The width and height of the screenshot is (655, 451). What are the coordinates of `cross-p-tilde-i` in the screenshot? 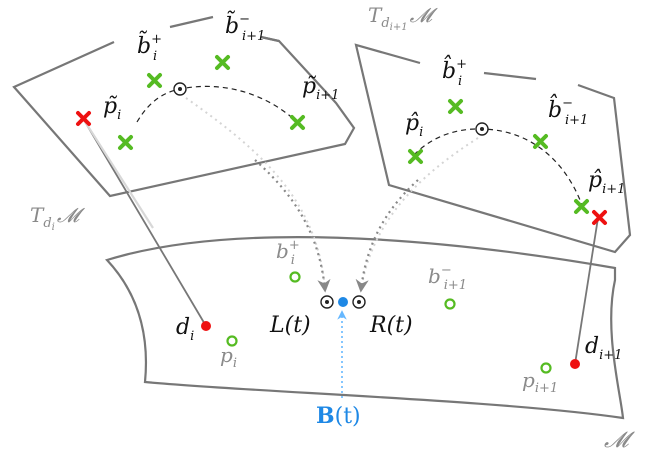 It's located at (125, 142).